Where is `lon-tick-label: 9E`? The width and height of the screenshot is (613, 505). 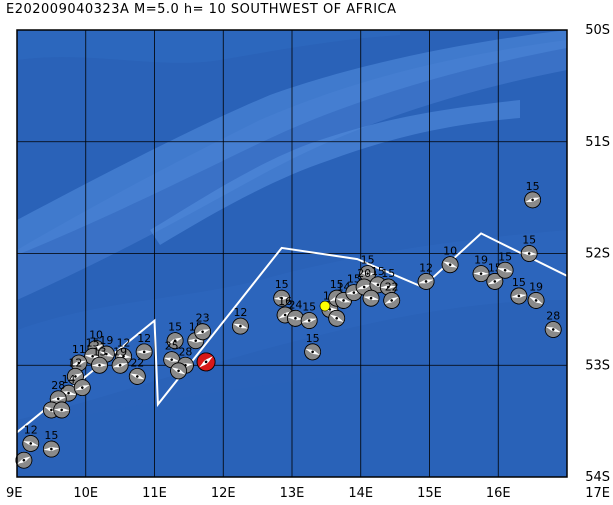 lon-tick-label: 9E is located at coordinates (14, 493).